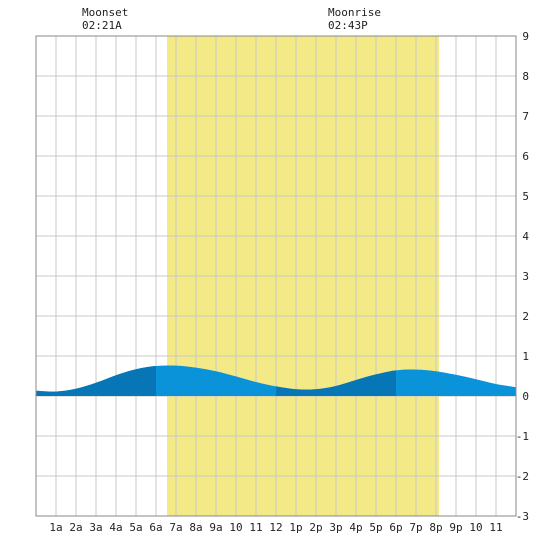 Image resolution: width=550 pixels, height=550 pixels. Describe the element at coordinates (522, 476) in the screenshot. I see `y-tick-label: -2` at that location.